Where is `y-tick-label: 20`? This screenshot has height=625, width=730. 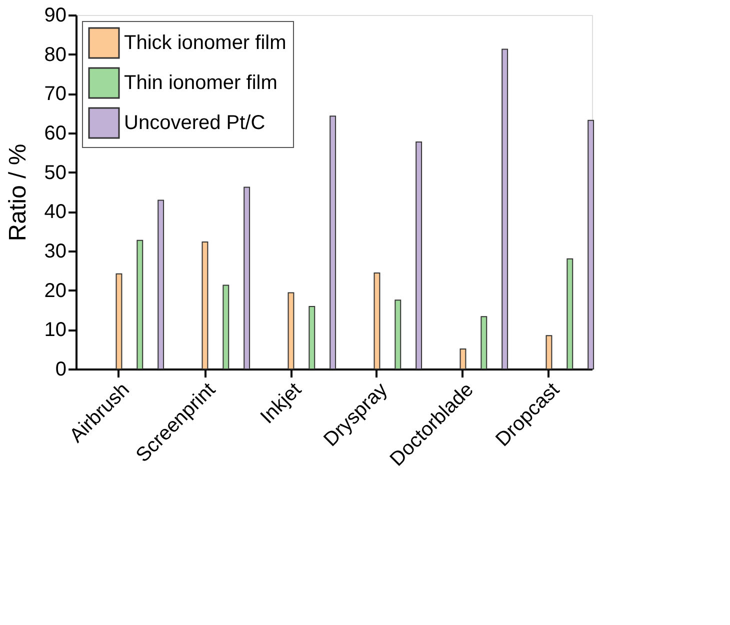
y-tick-label: 20 is located at coordinates (55, 291).